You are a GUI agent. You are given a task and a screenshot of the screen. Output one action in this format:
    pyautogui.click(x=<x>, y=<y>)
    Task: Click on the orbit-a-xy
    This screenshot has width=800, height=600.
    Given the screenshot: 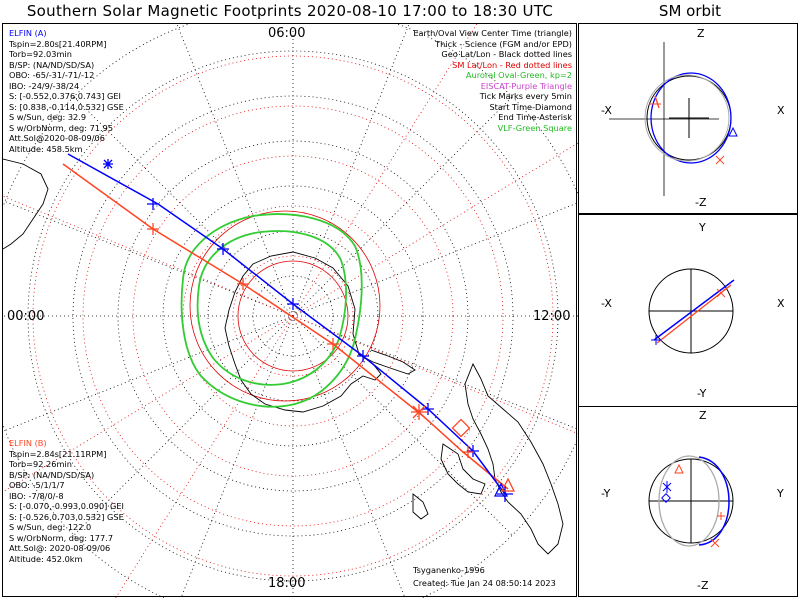 What is the action you would take?
    pyautogui.click(x=694, y=310)
    